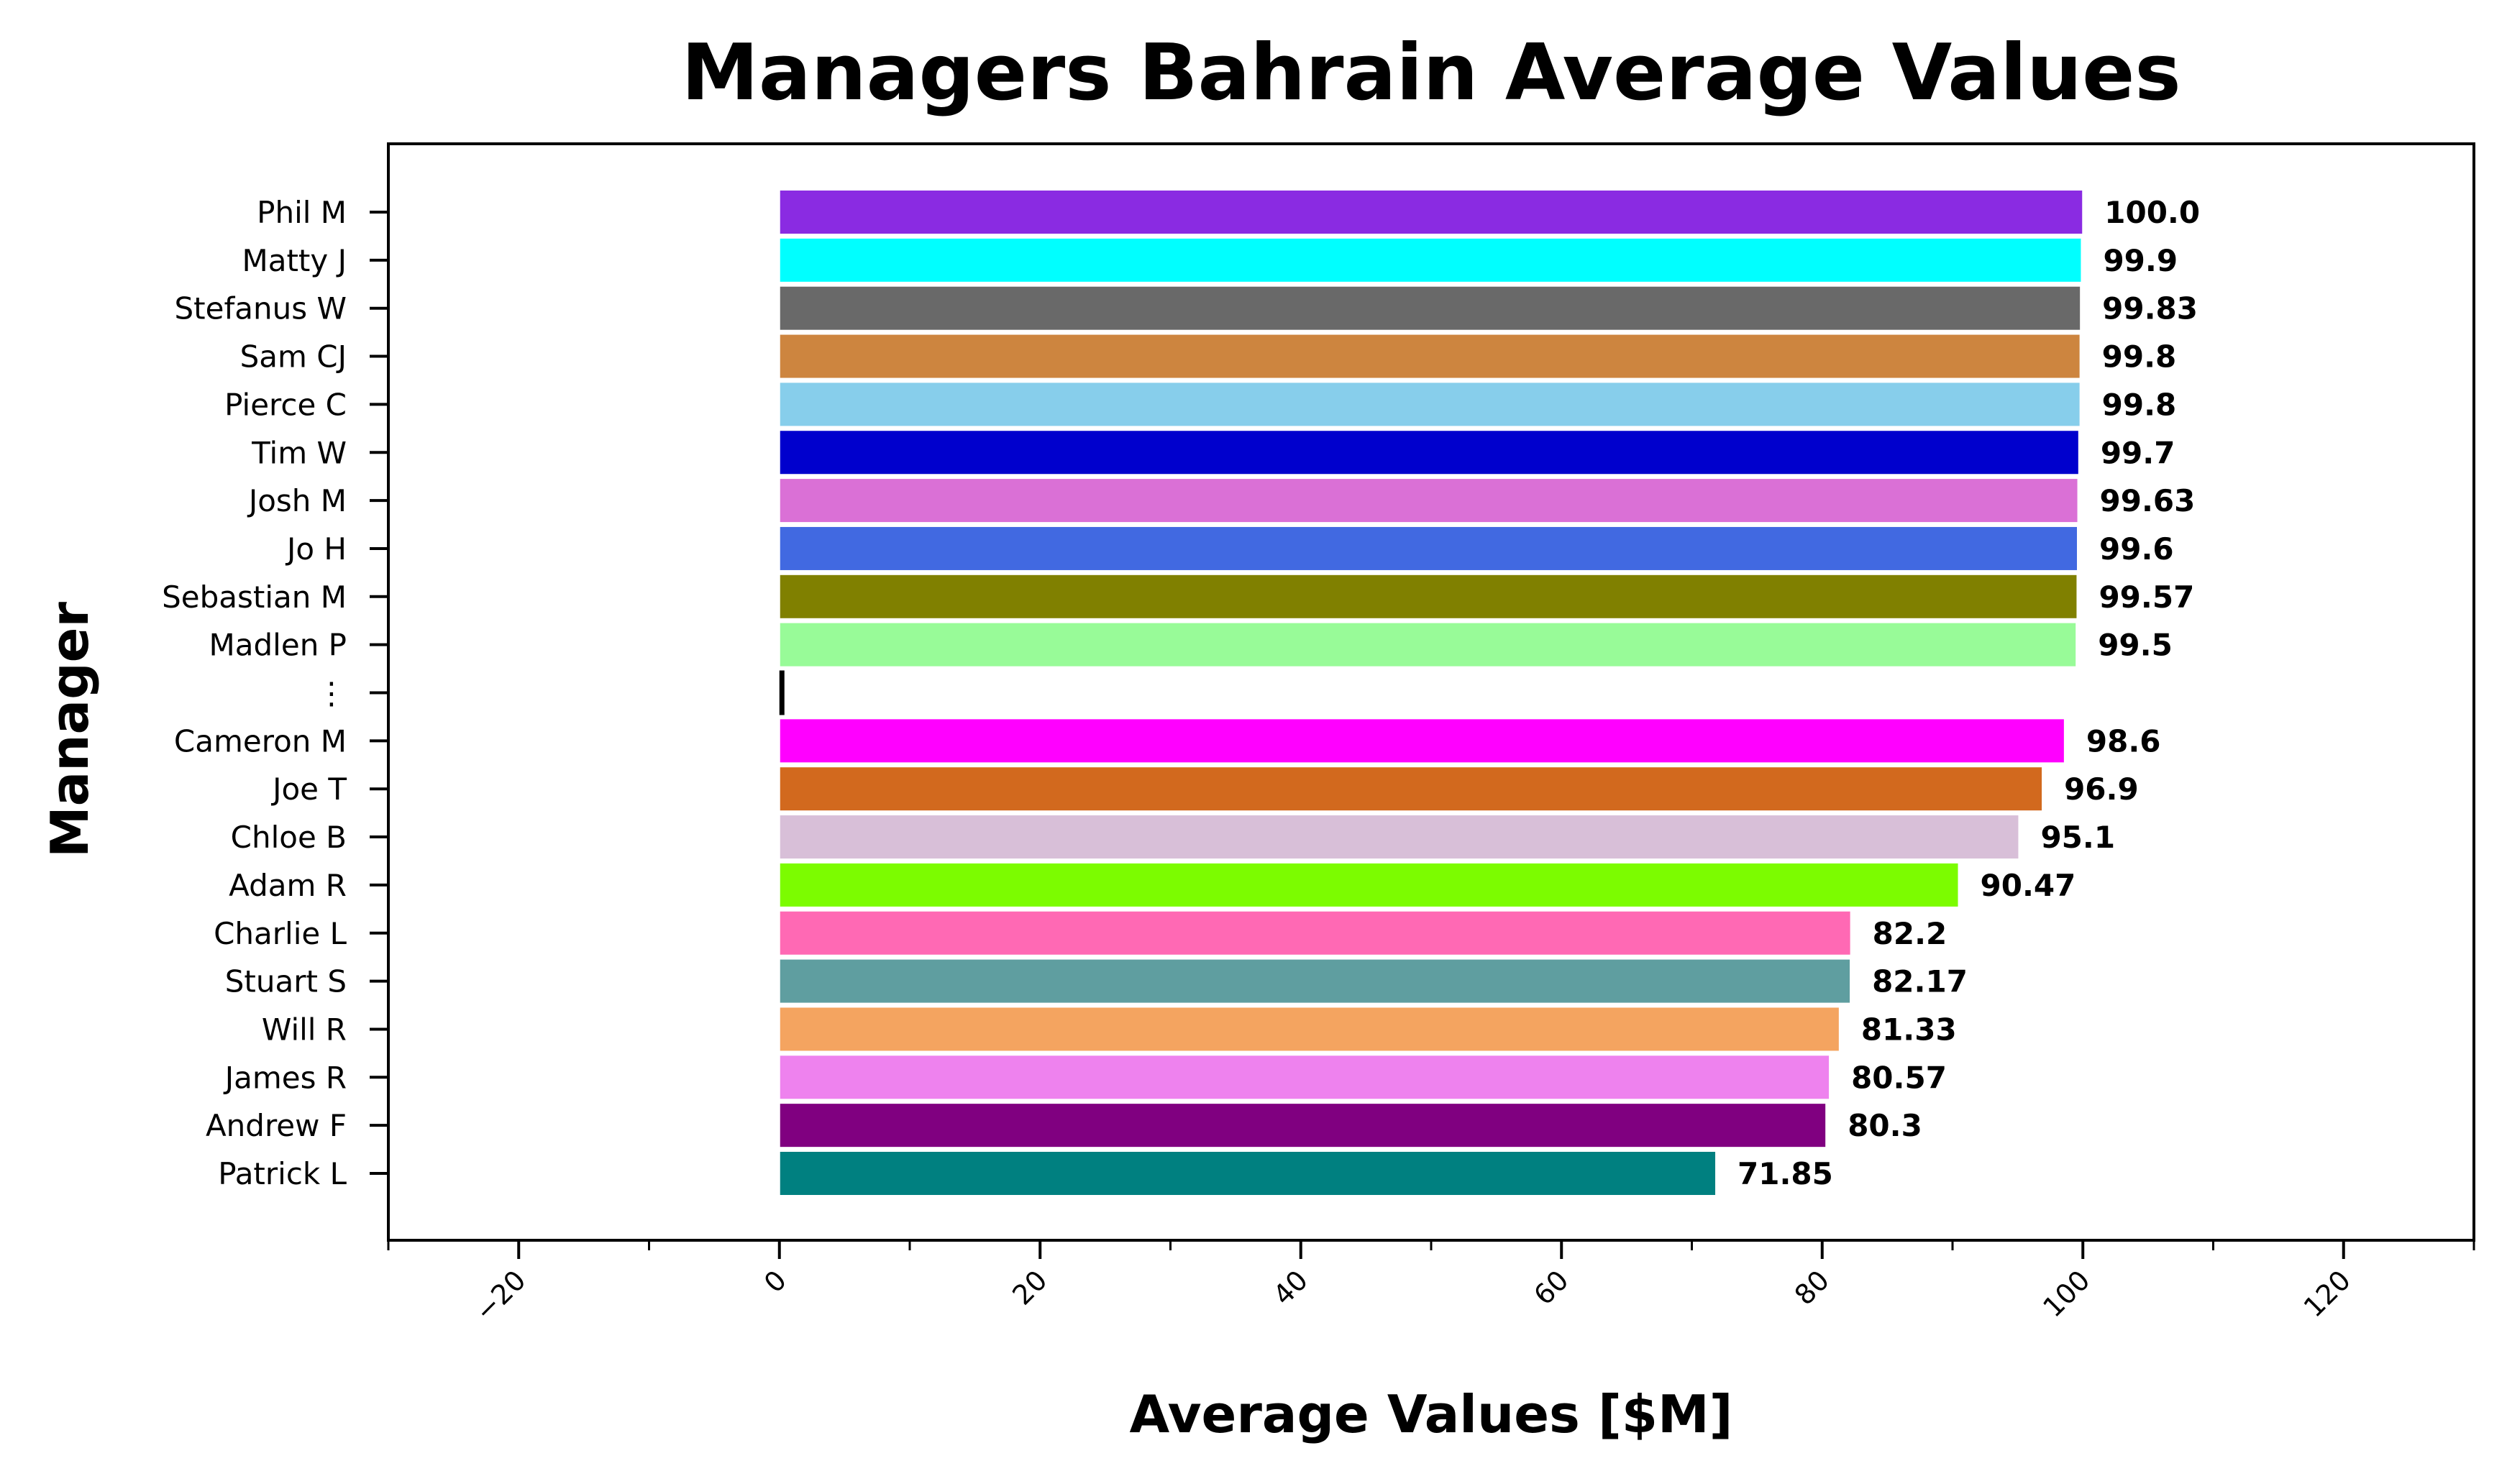  Describe the element at coordinates (2135, 645) in the screenshot. I see `value-label-9: 99.5` at that location.